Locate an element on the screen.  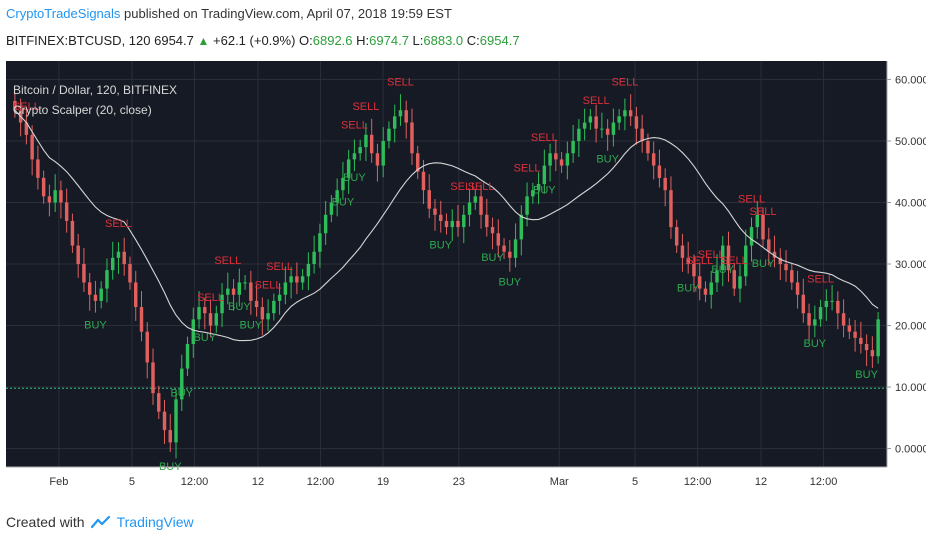
tradingview-link: TradingView is located at coordinates (155, 522).